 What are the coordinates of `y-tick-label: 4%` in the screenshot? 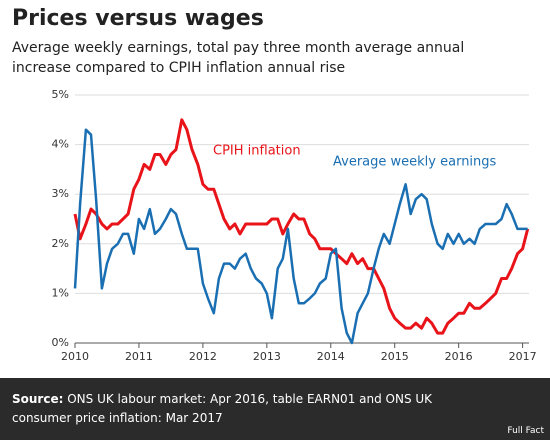 It's located at (60, 144).